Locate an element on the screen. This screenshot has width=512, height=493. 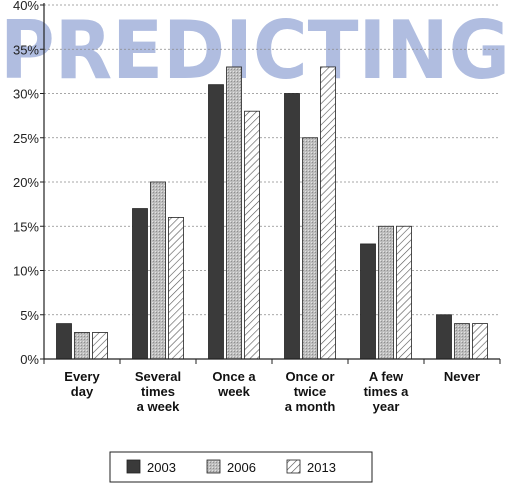
legend-label-2013: 2013 is located at coordinates (321, 467).